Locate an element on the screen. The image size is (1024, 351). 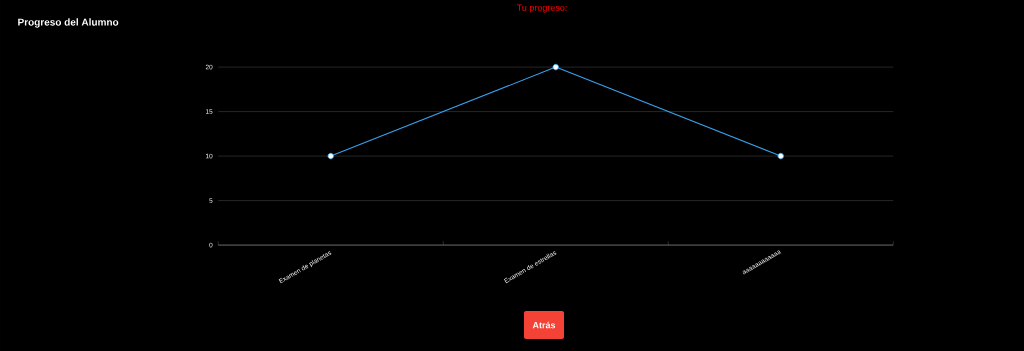
text: Atrás is located at coordinates (544, 325).